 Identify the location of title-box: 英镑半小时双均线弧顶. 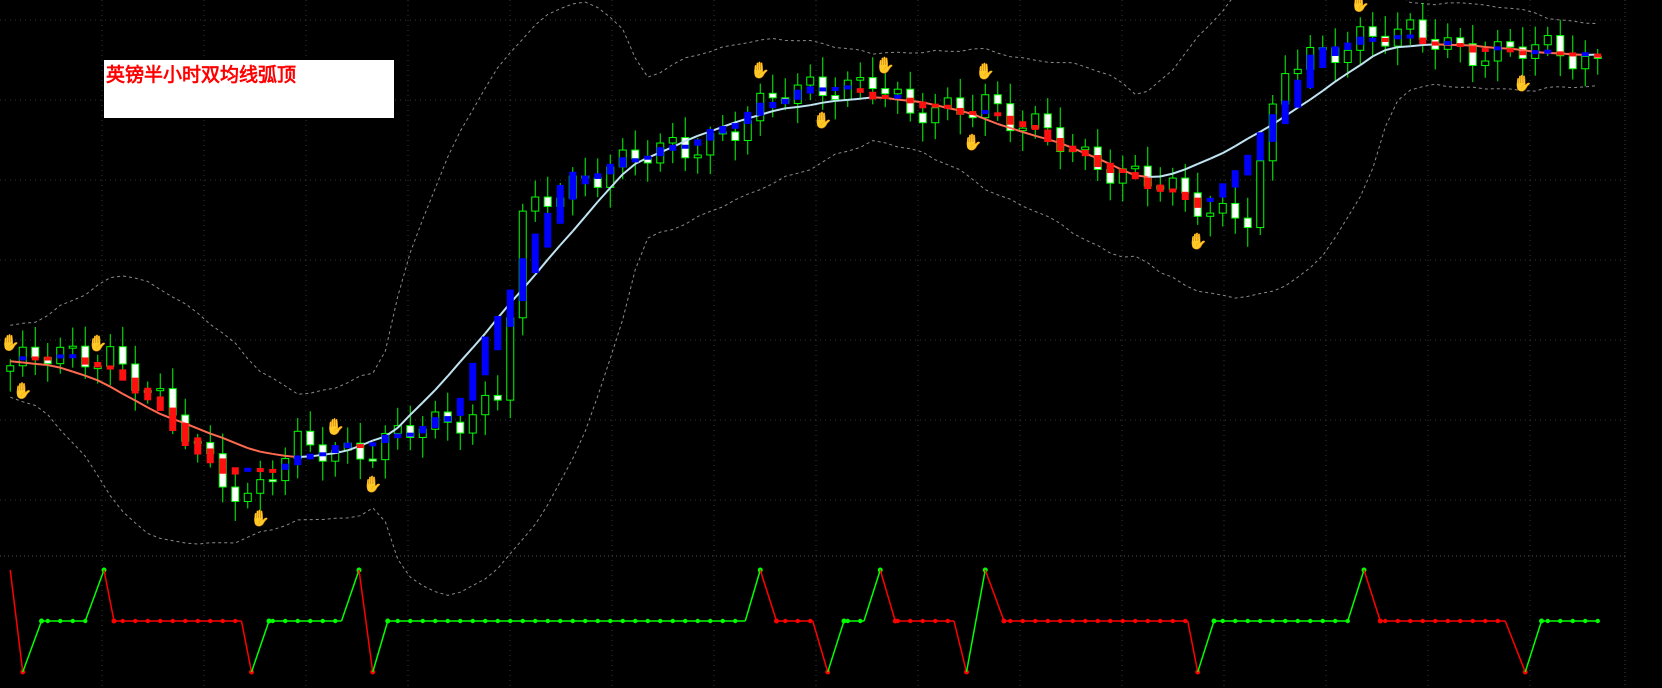
(249, 89).